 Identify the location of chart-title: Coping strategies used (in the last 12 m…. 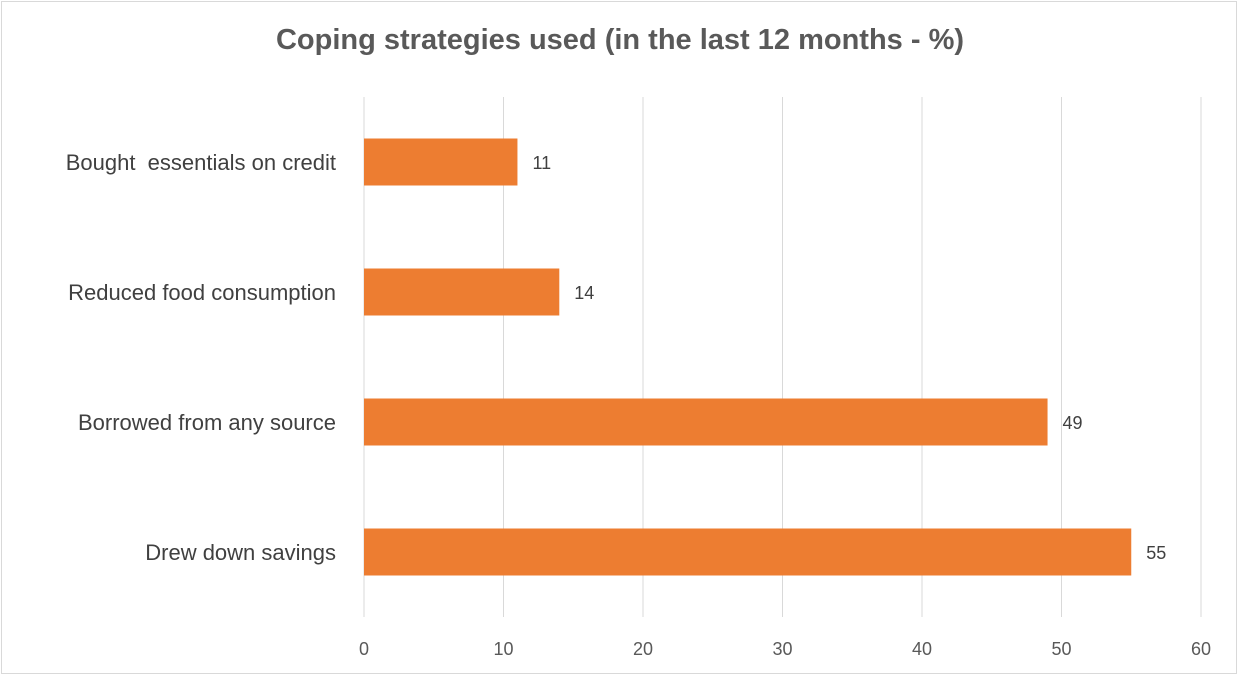
(620, 40).